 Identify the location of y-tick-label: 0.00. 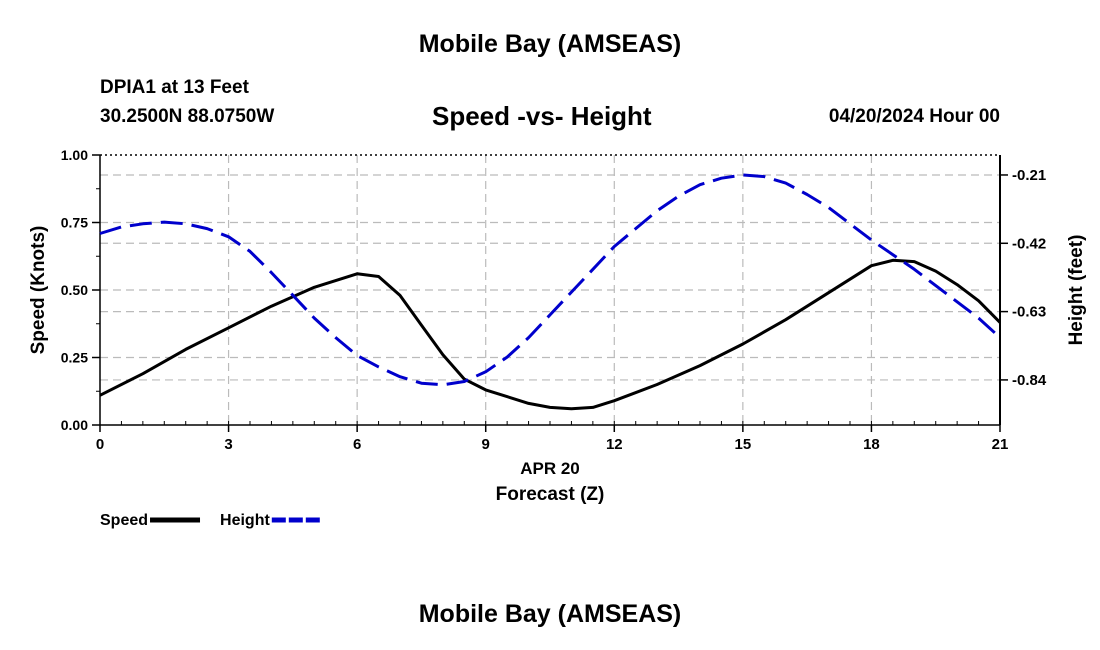
(74, 425).